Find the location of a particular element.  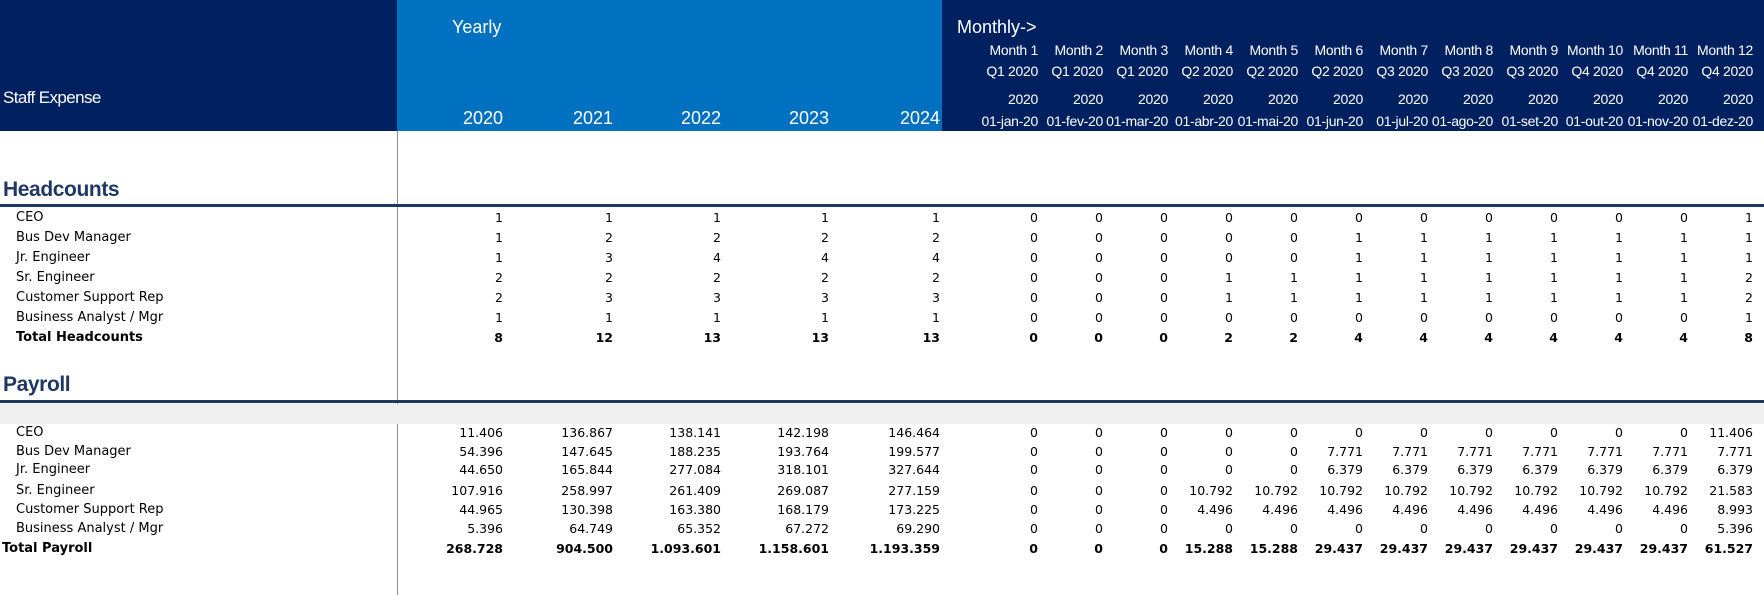

payroll-row-yearly-cell: 44.965 is located at coordinates (481, 509).